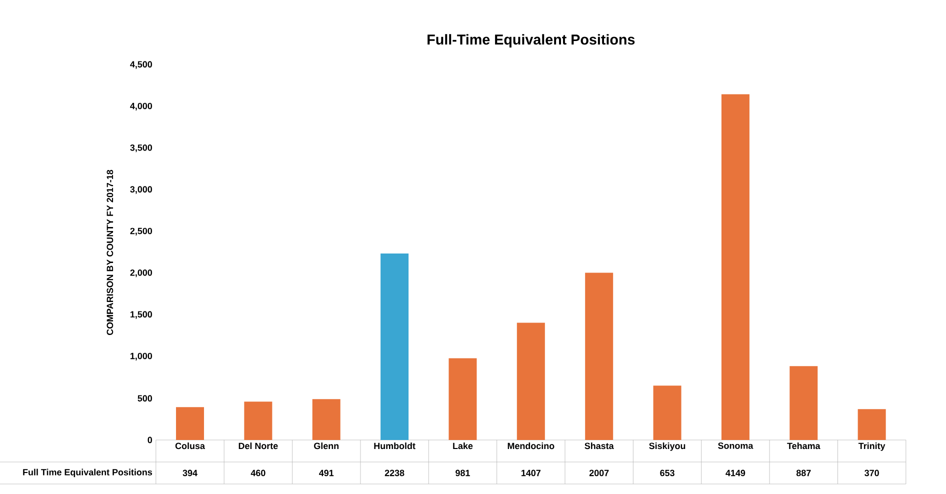  I want to click on y-tick-label: 0, so click(150, 440).